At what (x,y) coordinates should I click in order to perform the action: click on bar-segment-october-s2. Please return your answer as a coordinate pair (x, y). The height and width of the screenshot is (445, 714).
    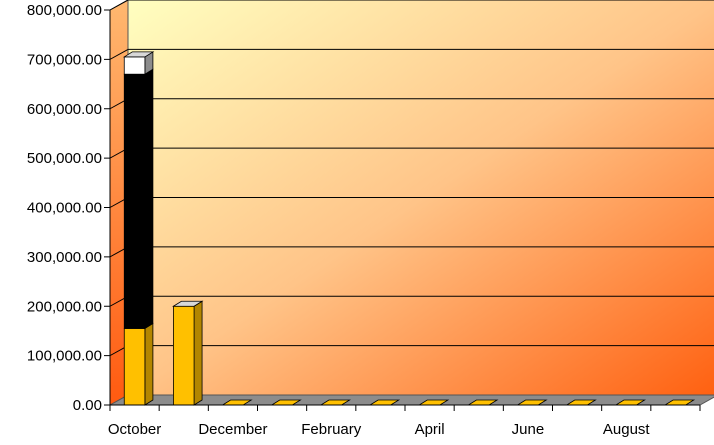
    Looking at the image, I should click on (134, 65).